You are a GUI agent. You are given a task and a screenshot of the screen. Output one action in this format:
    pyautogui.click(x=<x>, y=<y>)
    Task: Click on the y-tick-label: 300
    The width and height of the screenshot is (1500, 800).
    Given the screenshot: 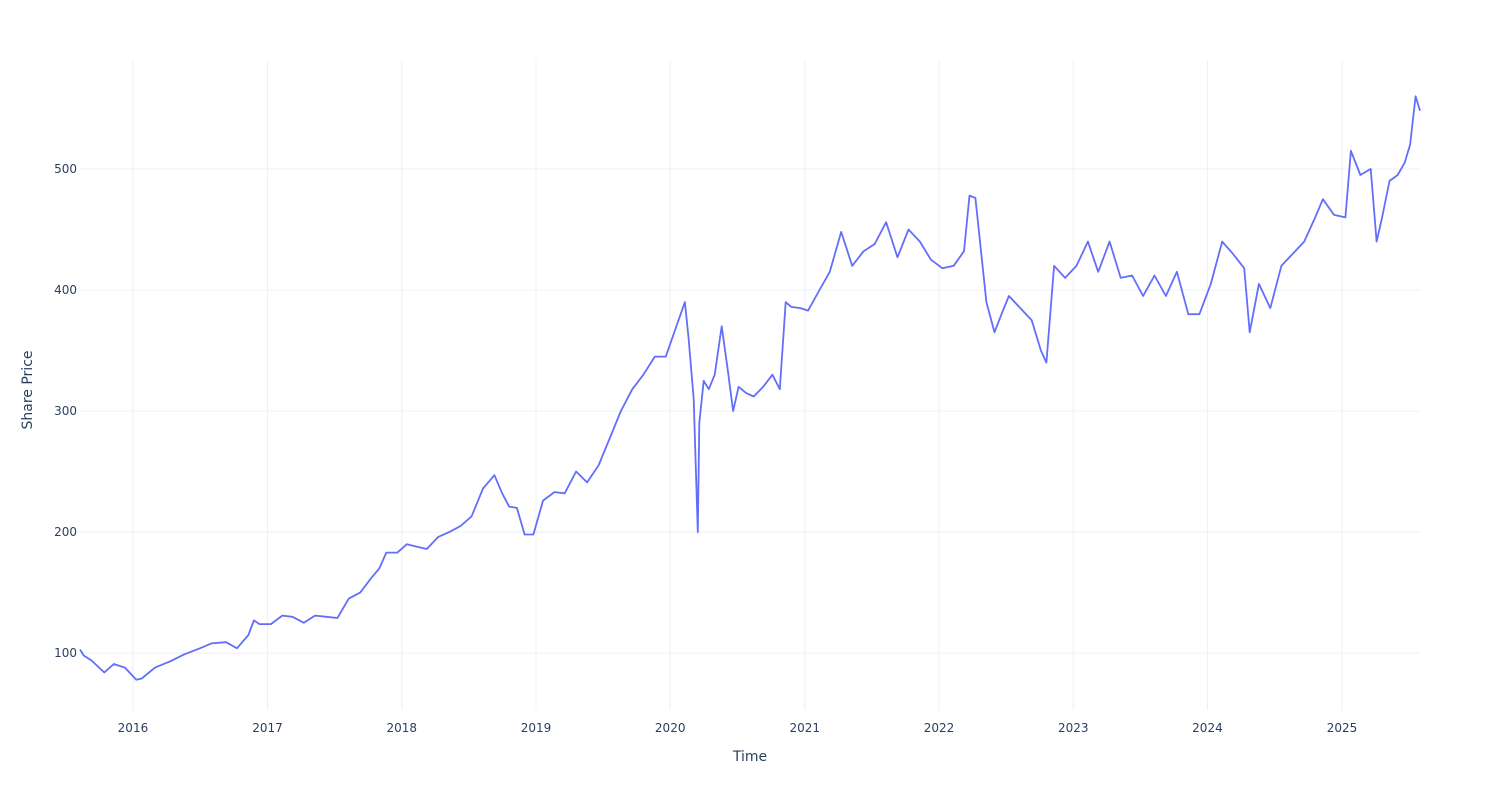 What is the action you would take?
    pyautogui.click(x=65, y=411)
    